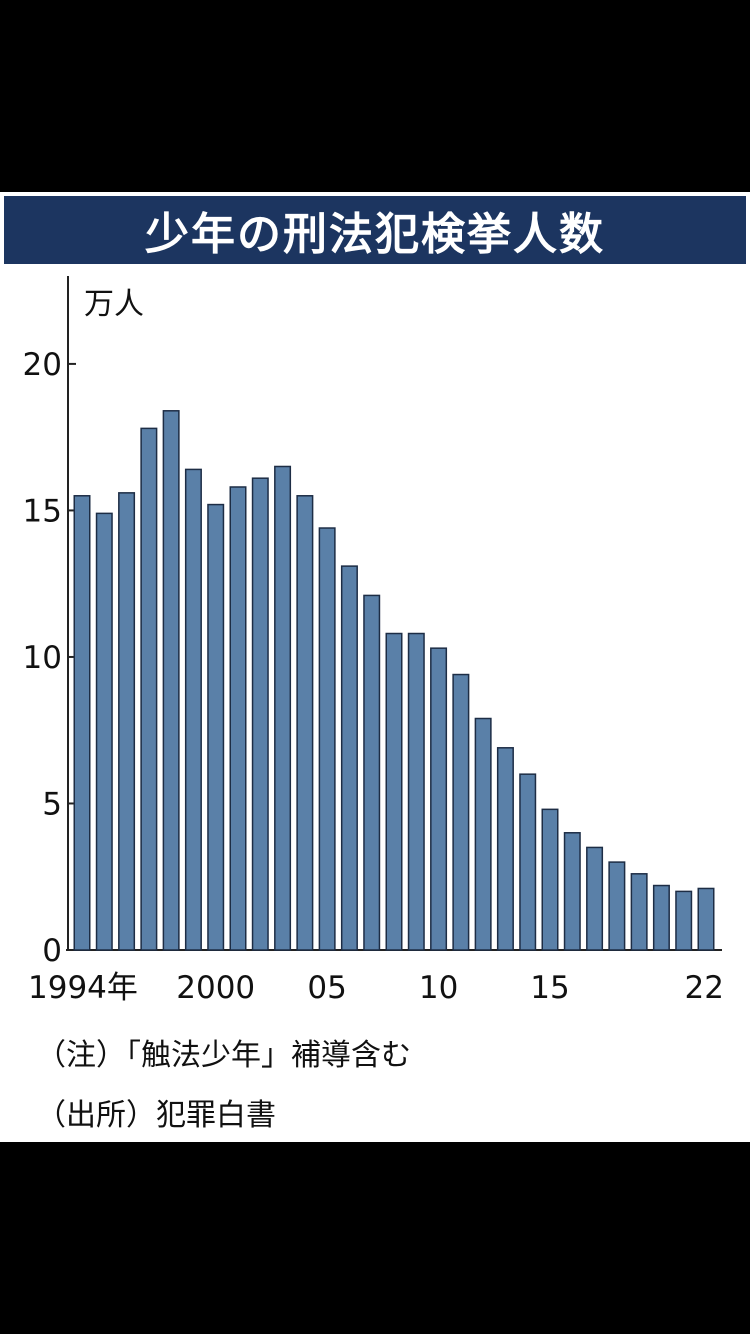 The height and width of the screenshot is (1334, 750). Describe the element at coordinates (83, 988) in the screenshot. I see `x-tick-label-1994: 1994年` at that location.